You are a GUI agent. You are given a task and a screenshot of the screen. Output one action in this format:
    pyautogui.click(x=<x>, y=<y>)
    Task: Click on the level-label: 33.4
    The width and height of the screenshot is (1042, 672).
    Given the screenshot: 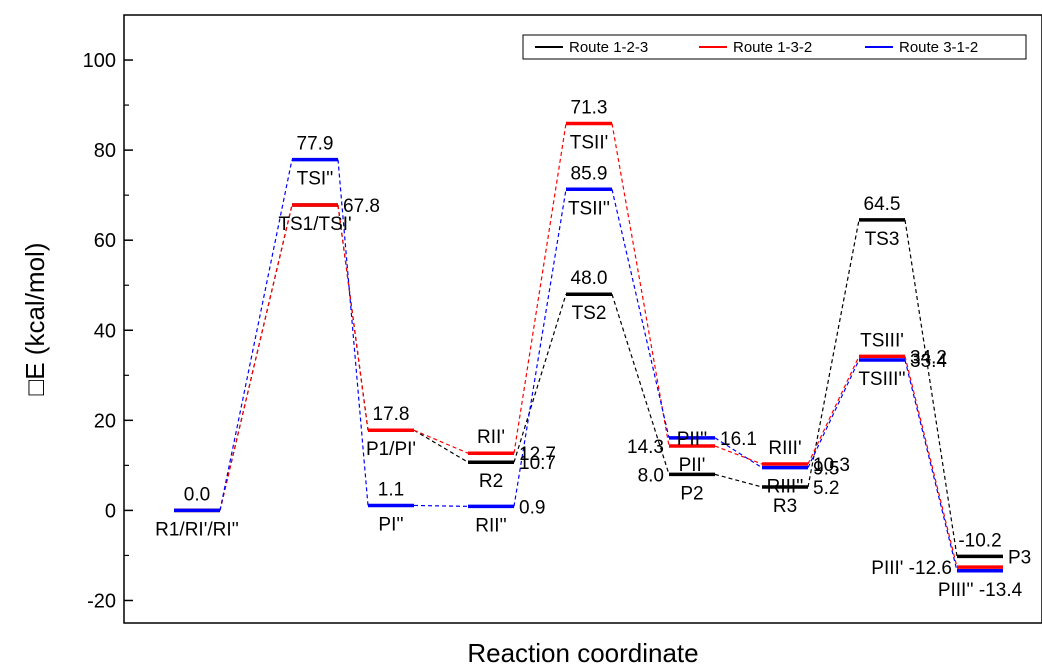 What is the action you would take?
    pyautogui.click(x=928, y=361)
    